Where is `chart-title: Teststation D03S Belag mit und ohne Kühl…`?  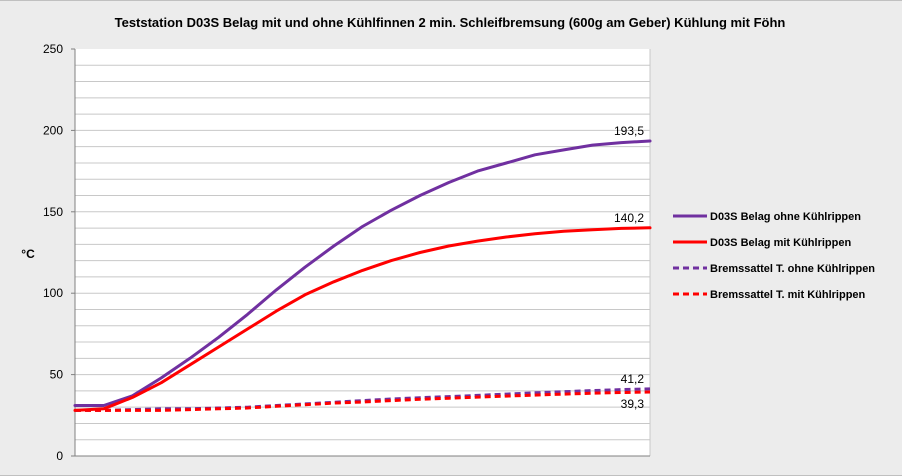
chart-title: Teststation D03S Belag mit und ohne Kühl… is located at coordinates (450, 22).